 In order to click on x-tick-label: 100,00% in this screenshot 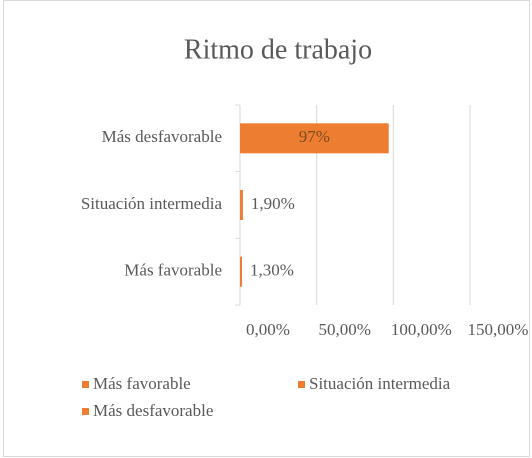, I will do `click(421, 329)`.